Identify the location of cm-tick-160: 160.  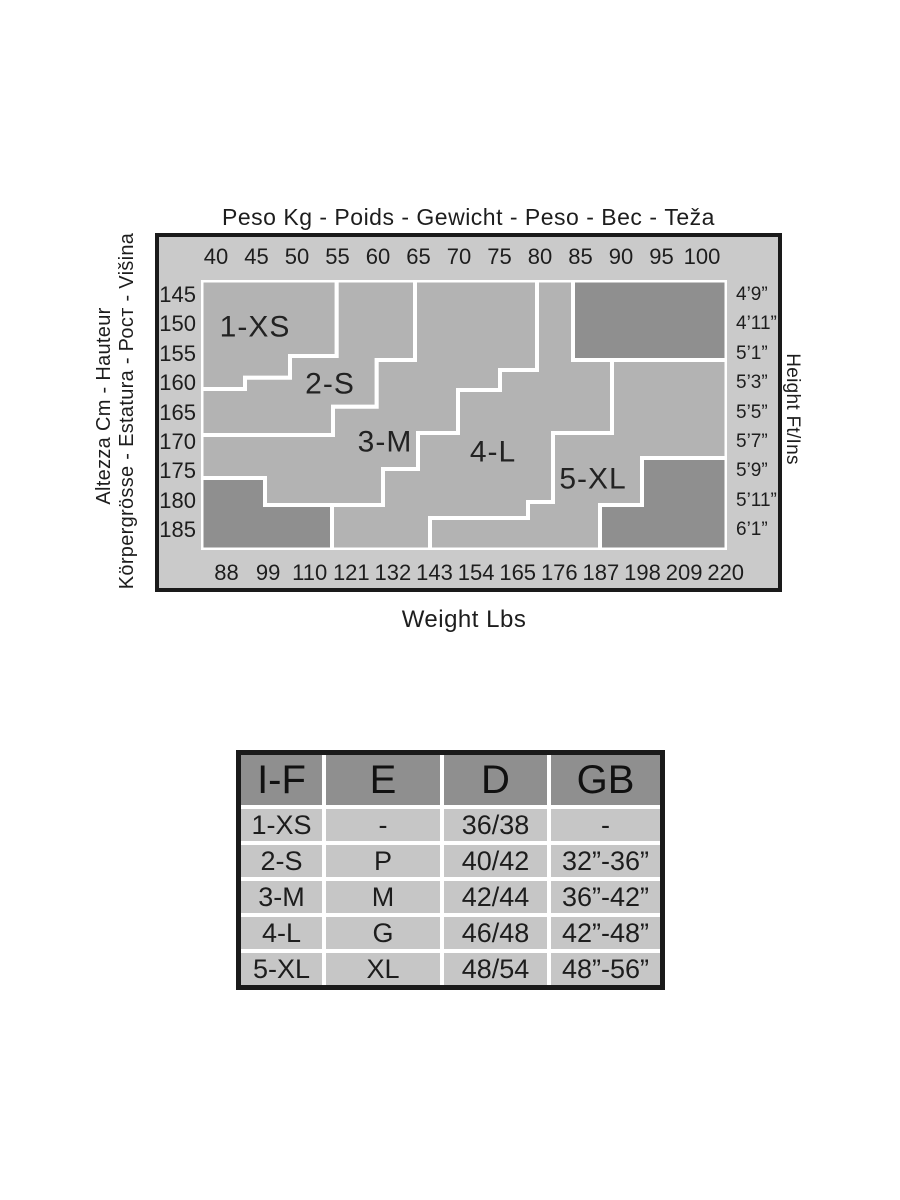
(177, 383).